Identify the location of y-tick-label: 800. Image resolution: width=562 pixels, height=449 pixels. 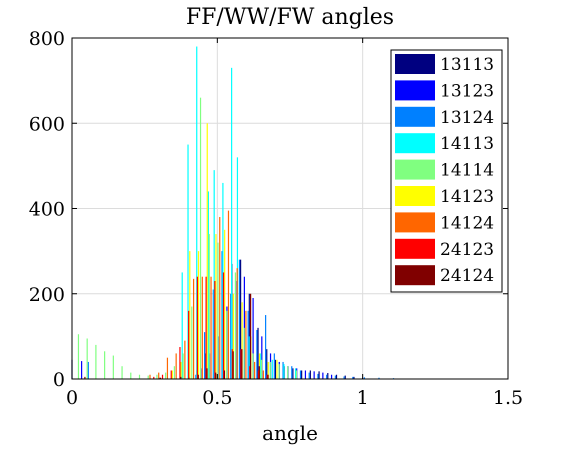
(47, 39).